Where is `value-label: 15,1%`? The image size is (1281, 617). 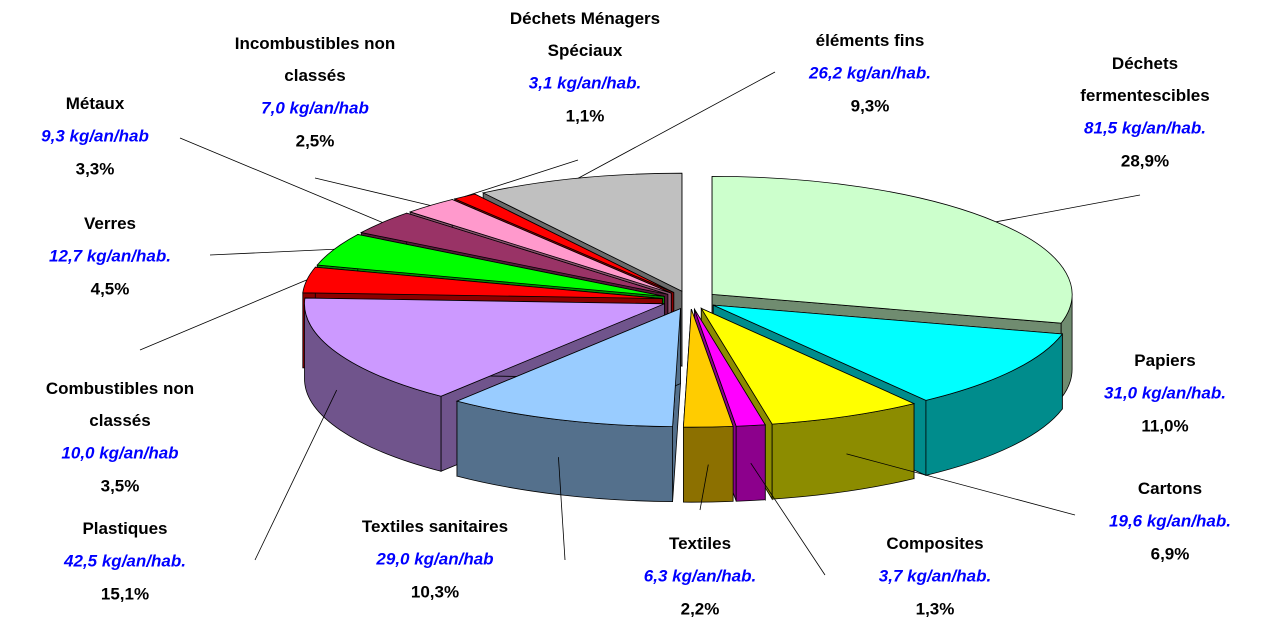
value-label: 15,1% is located at coordinates (125, 593).